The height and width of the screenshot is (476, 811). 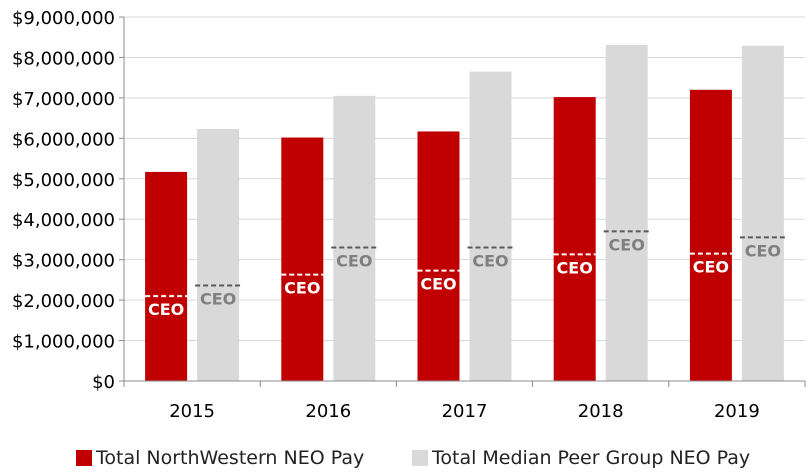 What do you see at coordinates (63, 139) in the screenshot?
I see `y-tick-label: $6,000,000` at bounding box center [63, 139].